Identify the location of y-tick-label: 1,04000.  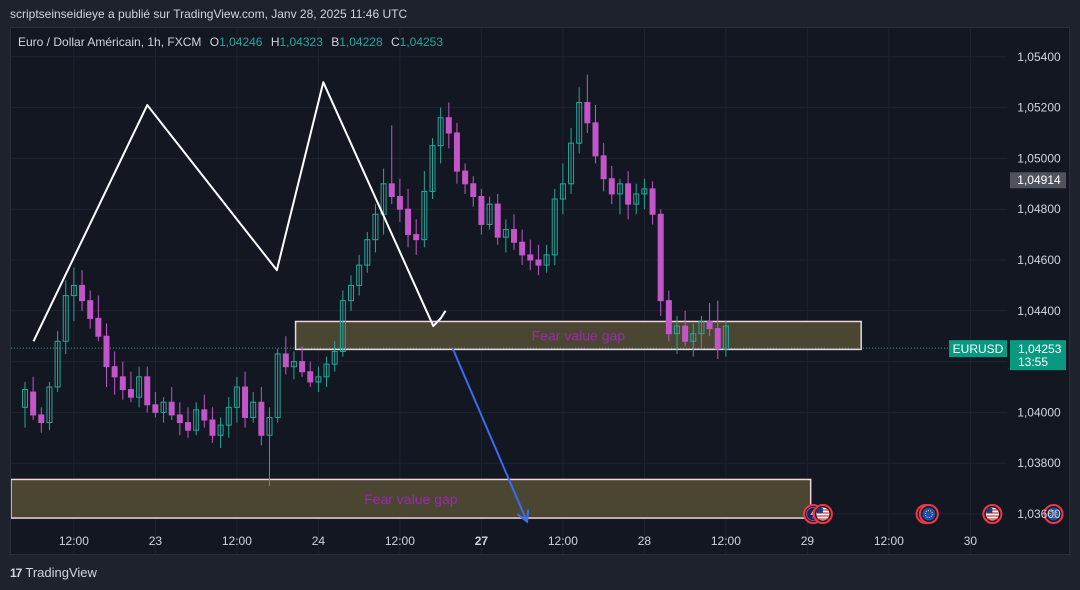
(1039, 412).